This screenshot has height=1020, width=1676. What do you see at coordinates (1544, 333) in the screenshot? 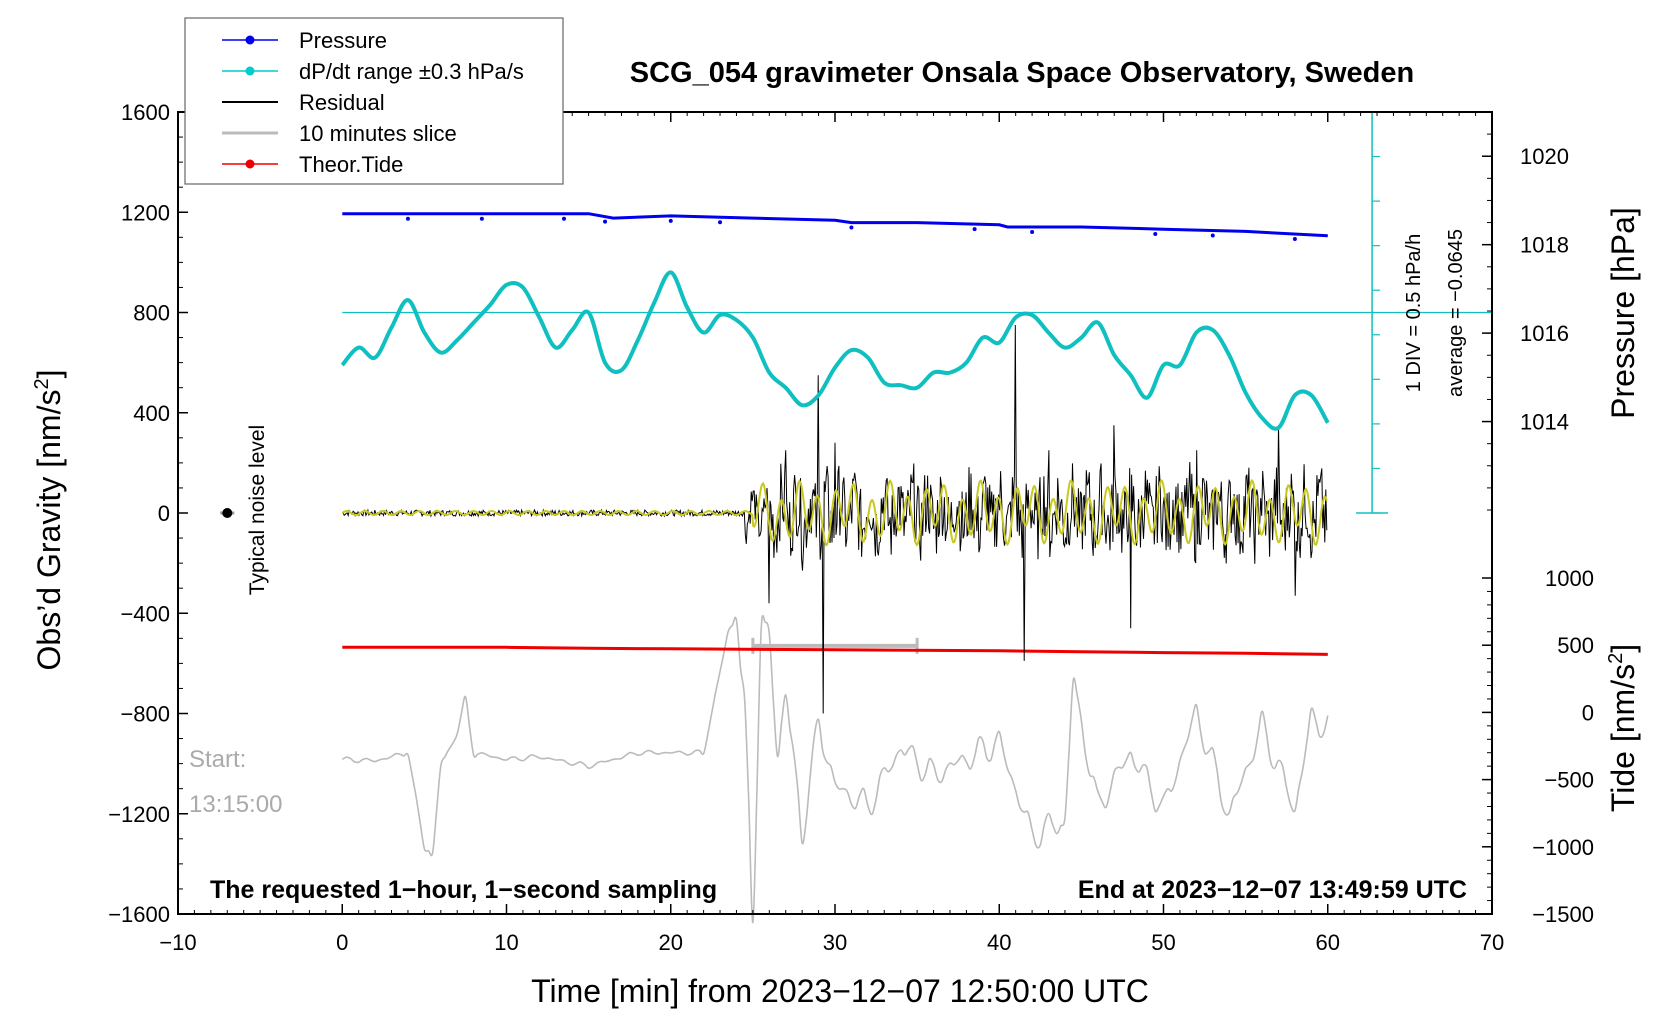
I see `pressure-tick-label: 1016` at bounding box center [1544, 333].